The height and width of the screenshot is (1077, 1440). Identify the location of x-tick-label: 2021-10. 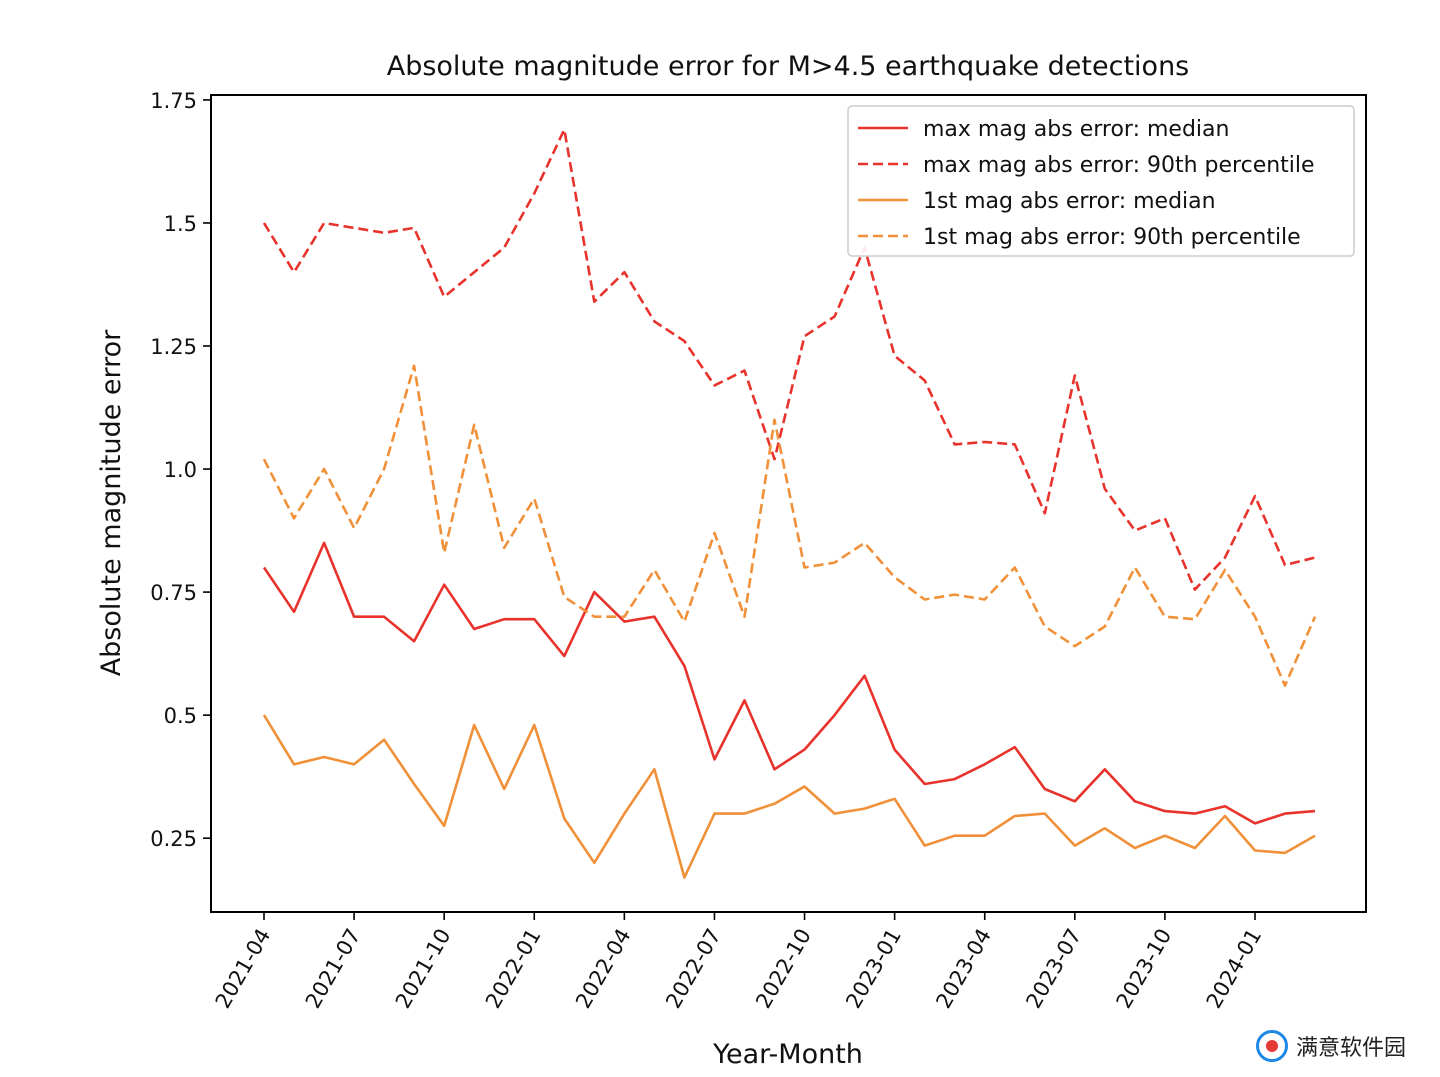
(423, 969).